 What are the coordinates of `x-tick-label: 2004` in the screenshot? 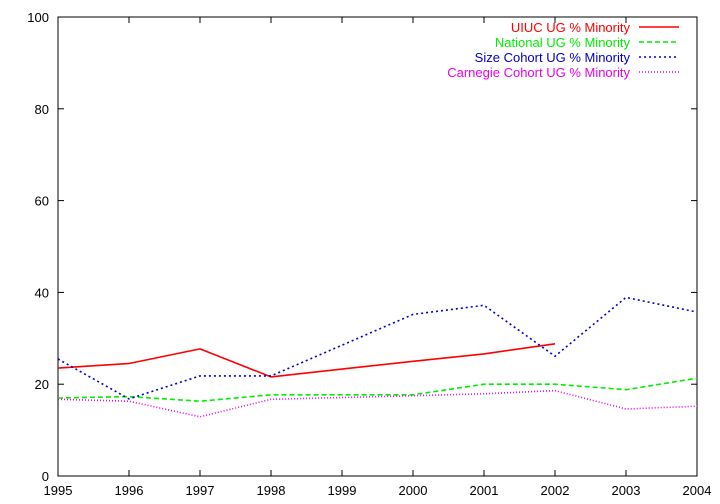 It's located at (697, 490).